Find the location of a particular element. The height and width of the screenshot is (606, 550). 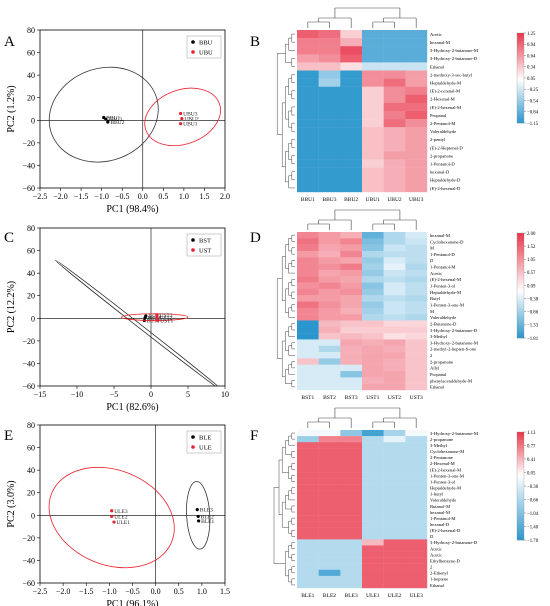

row-label: Propanal is located at coordinates (438, 374).